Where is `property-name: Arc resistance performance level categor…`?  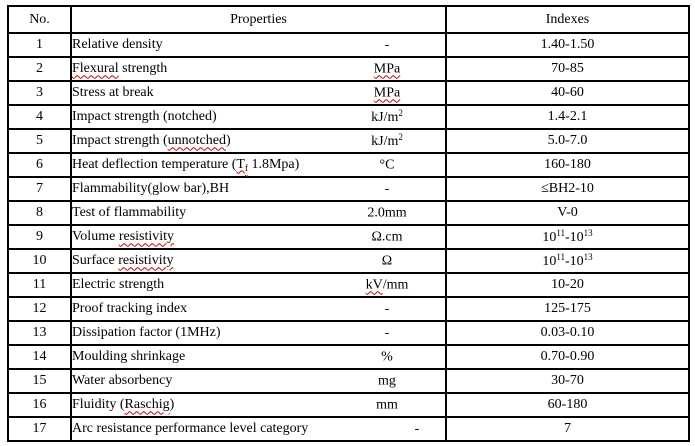 property-name: Arc resistance performance level categor… is located at coordinates (190, 429).